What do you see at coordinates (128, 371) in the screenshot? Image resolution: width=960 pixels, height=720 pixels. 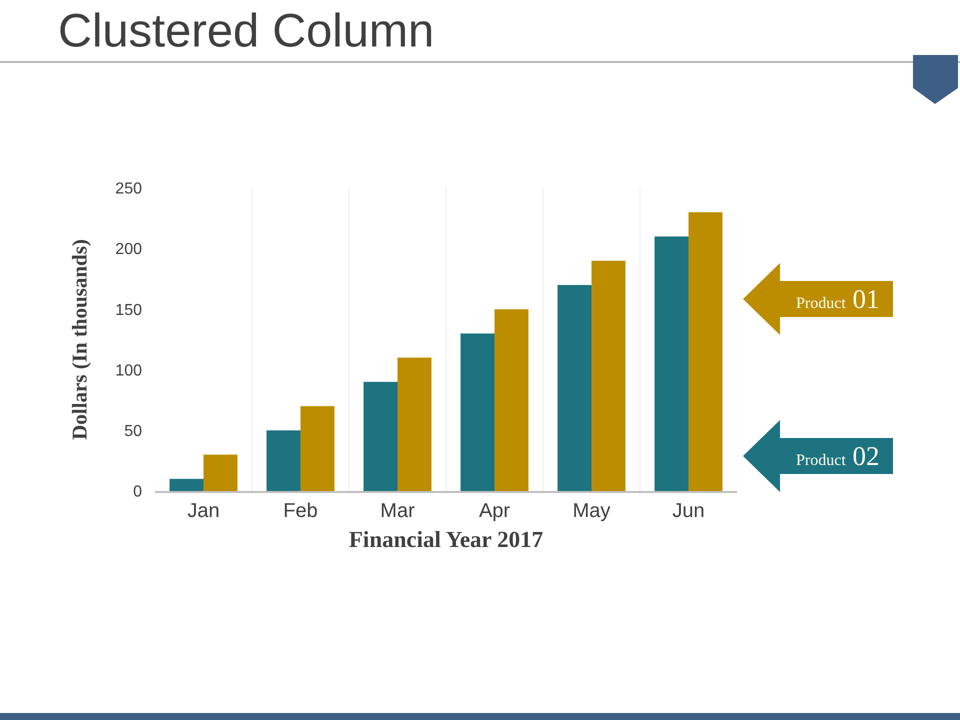 I see `y-tick-label: 100` at bounding box center [128, 371].